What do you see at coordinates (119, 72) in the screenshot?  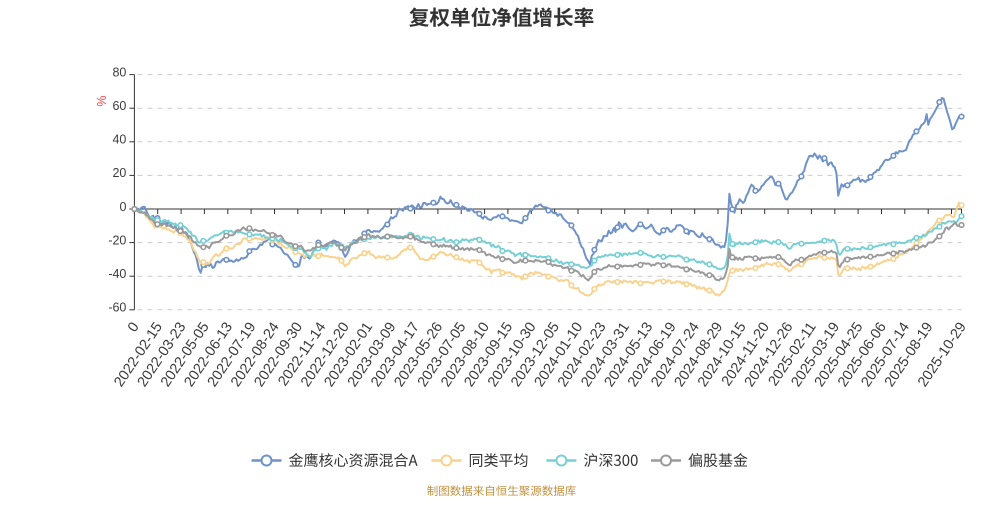 I see `svg-text: 80` at bounding box center [119, 72].